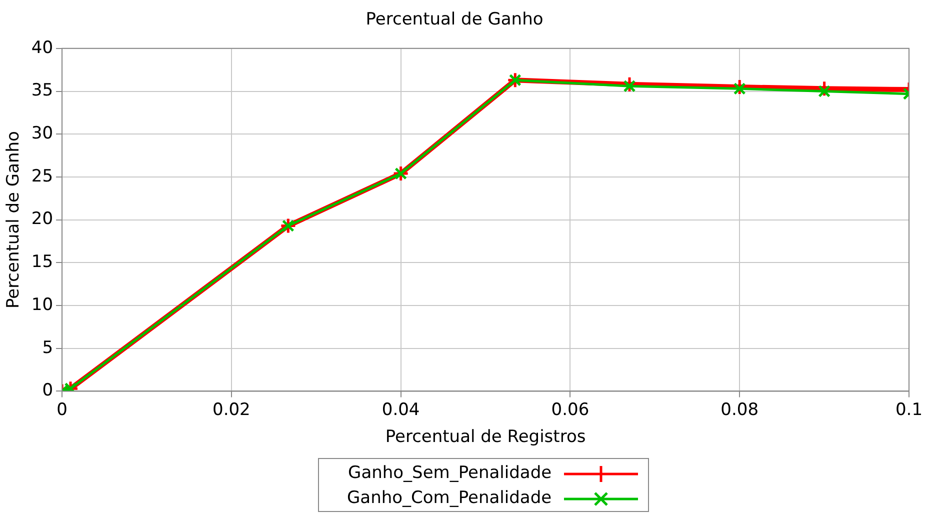  I want to click on y-tick-label: 10, so click(42, 304).